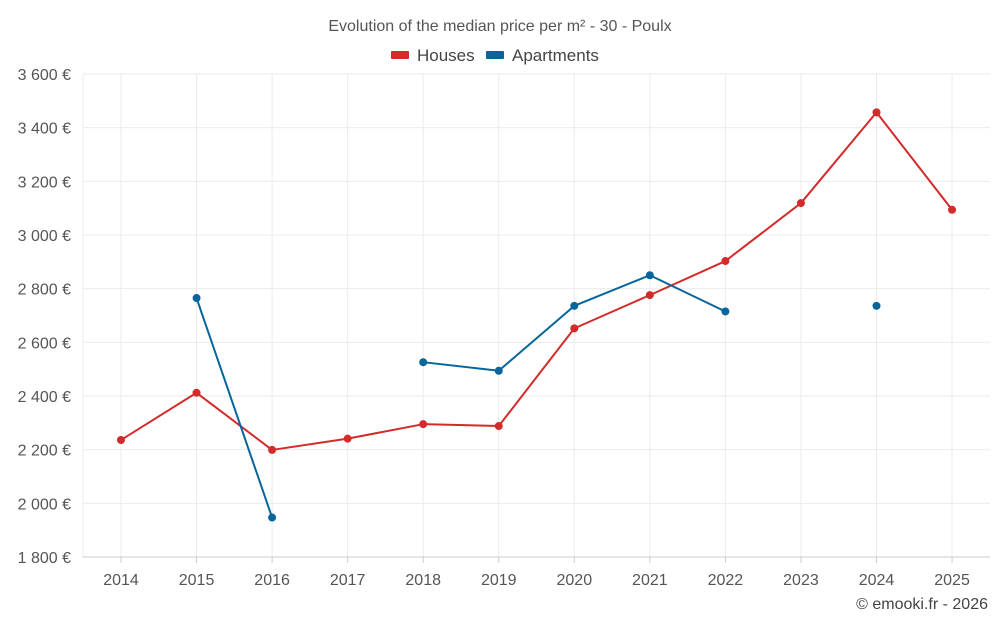 This screenshot has height=625, width=1000. Describe the element at coordinates (800, 203) in the screenshot. I see `data-point-houses-2023` at that location.